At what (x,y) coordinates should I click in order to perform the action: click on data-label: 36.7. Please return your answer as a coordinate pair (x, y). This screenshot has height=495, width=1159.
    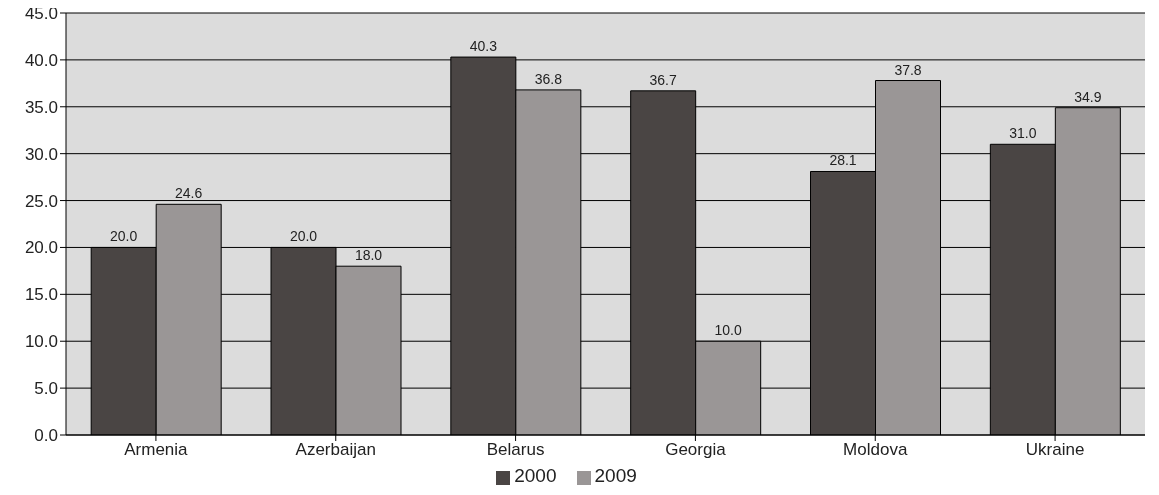
    Looking at the image, I should click on (663, 79).